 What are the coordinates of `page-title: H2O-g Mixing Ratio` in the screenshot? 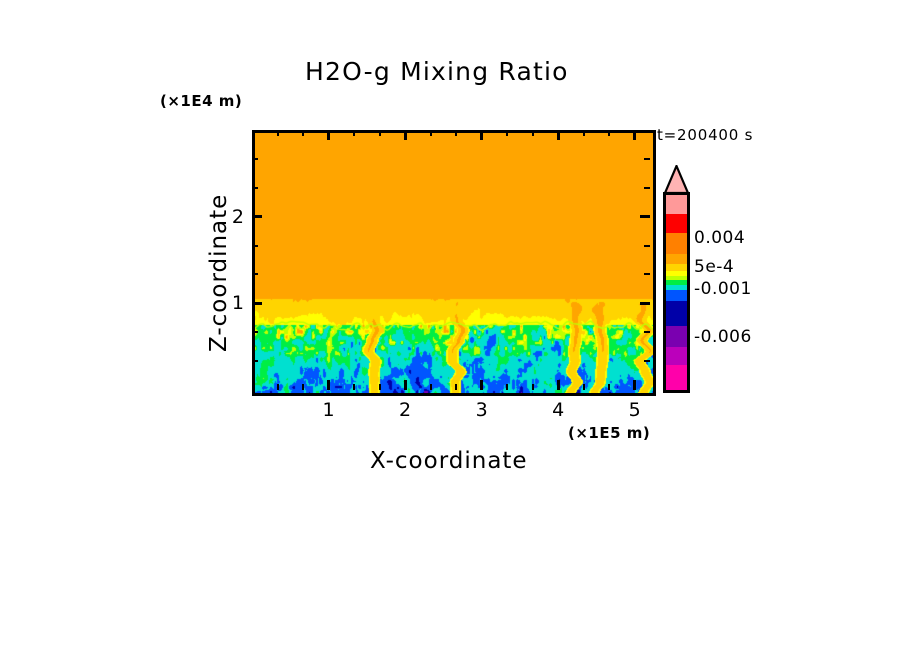 It's located at (437, 71).